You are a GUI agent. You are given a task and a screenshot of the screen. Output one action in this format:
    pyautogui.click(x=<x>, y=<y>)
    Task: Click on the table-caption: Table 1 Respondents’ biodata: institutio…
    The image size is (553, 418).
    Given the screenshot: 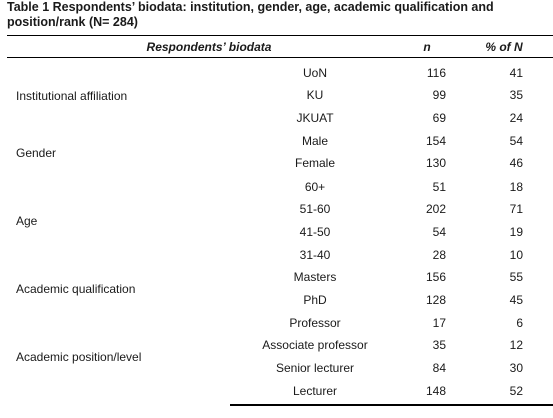 What is the action you would take?
    pyautogui.click(x=280, y=15)
    